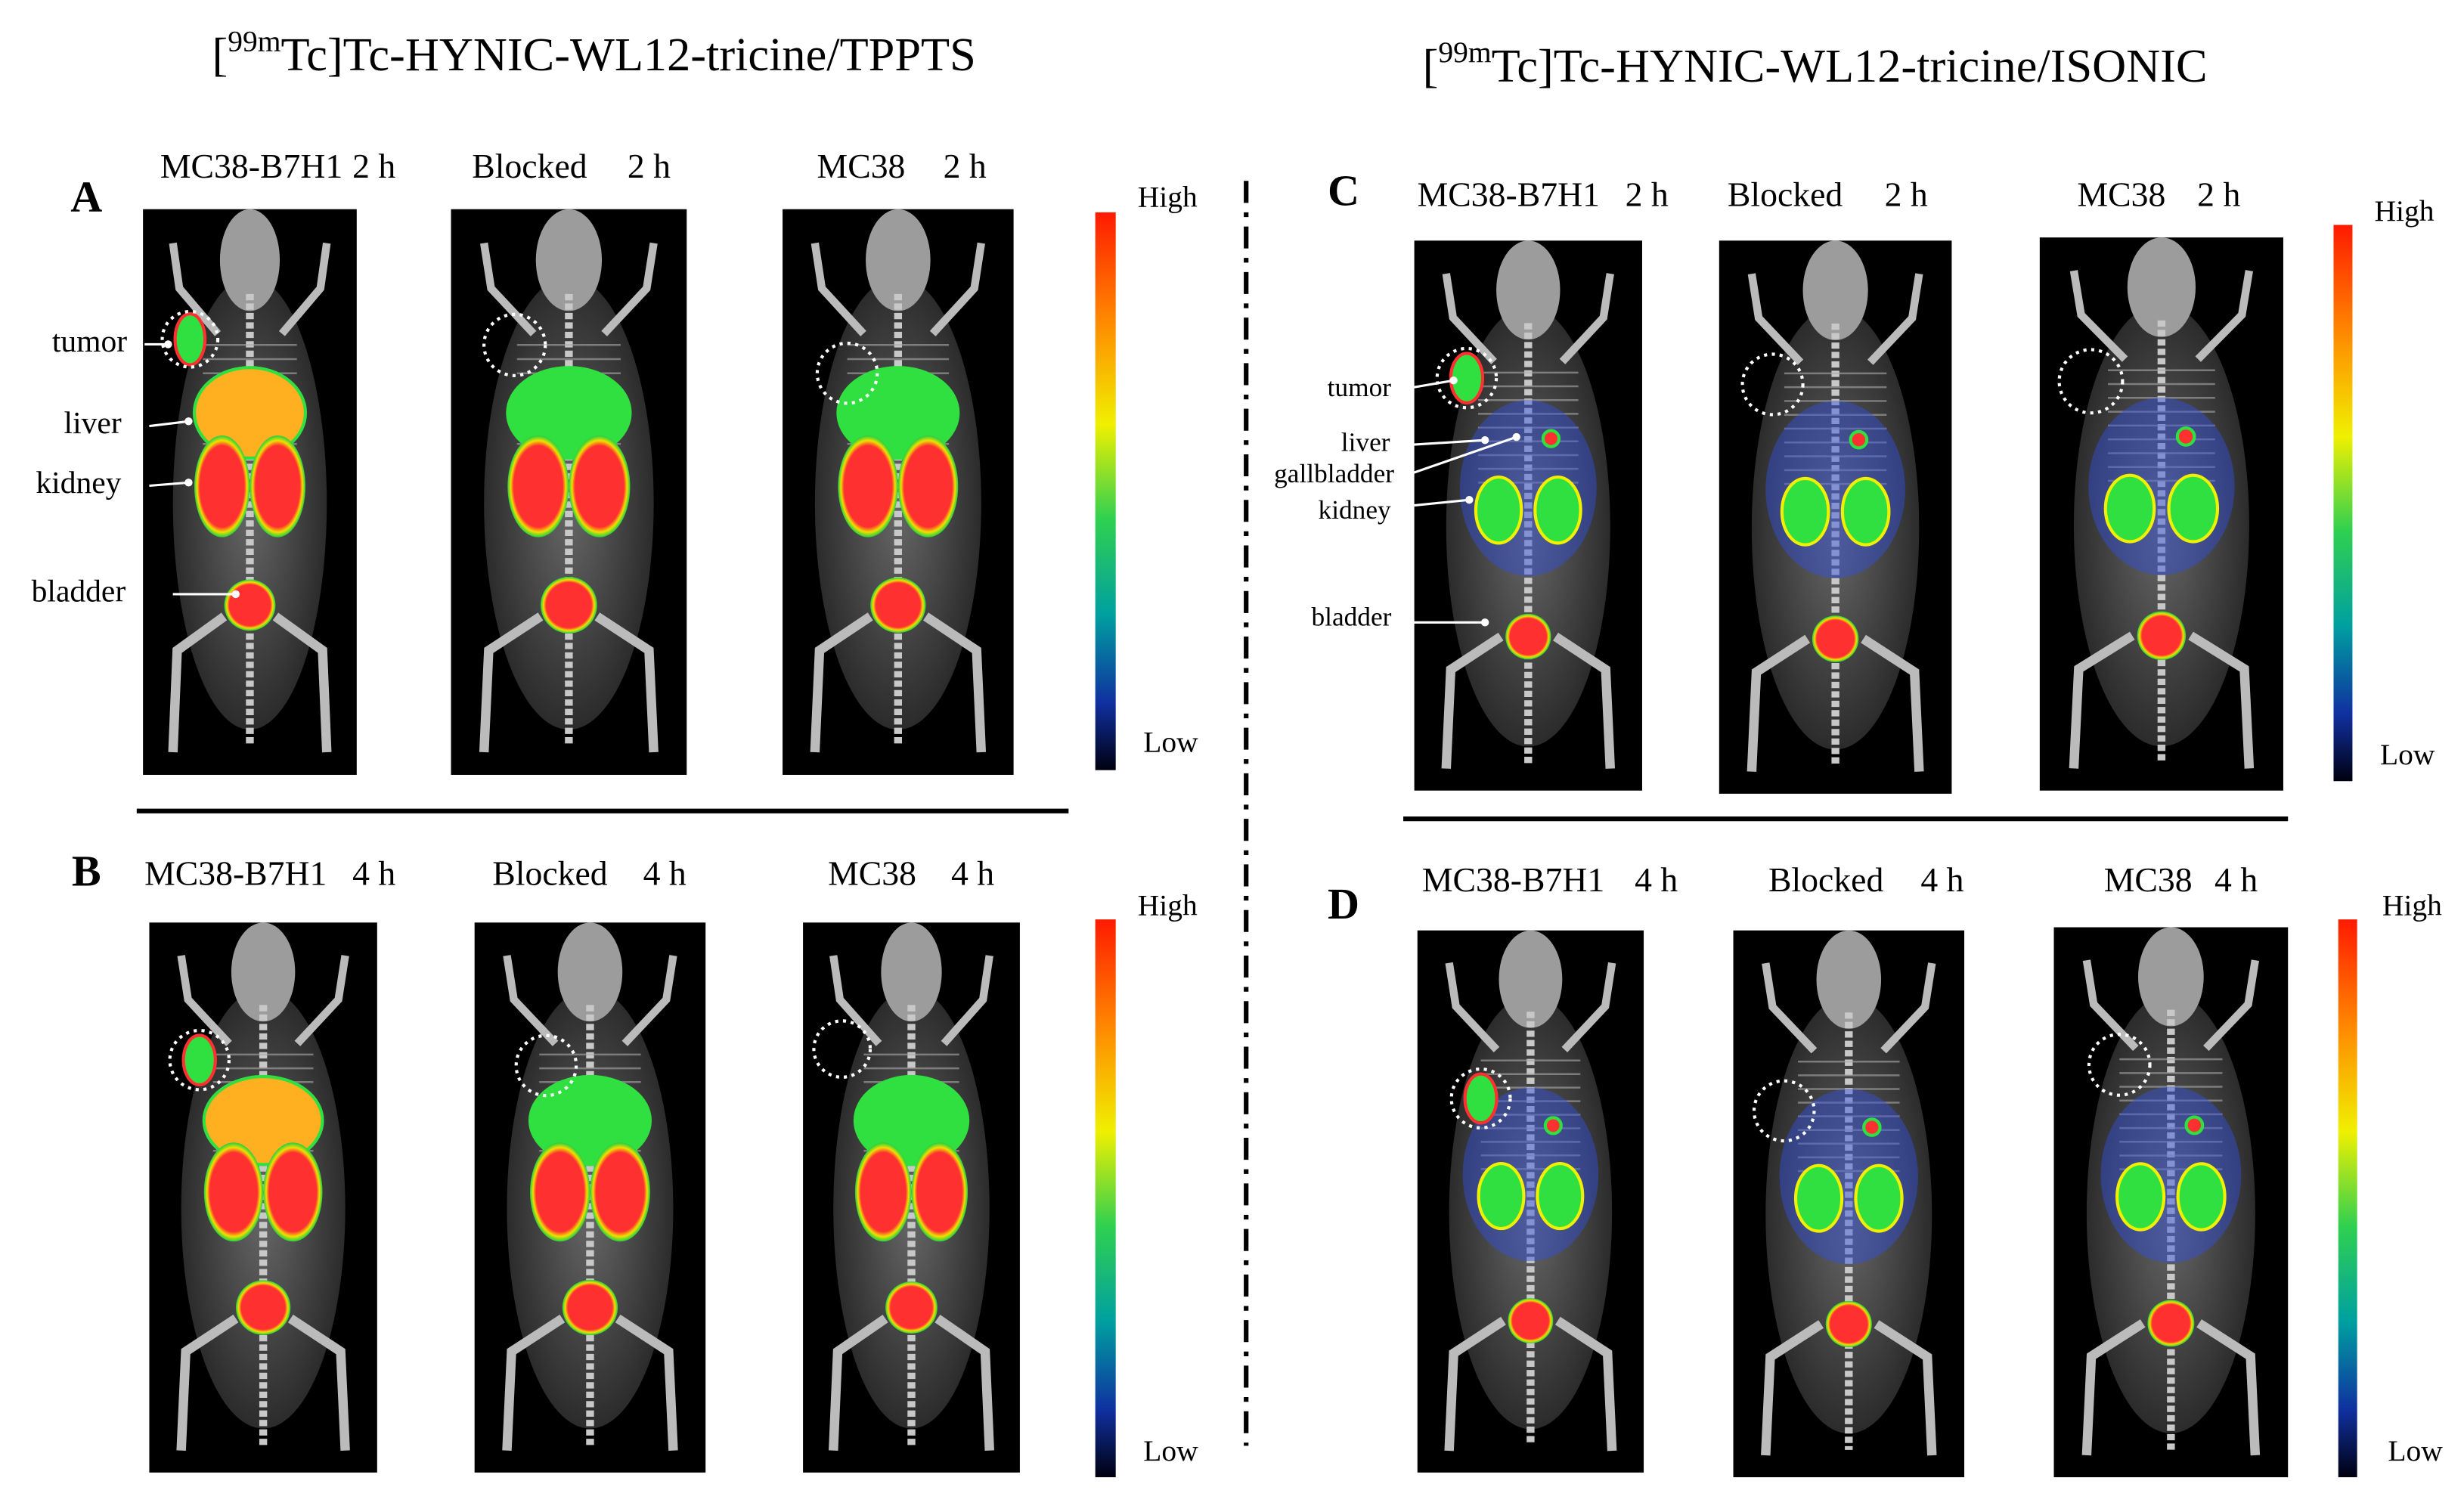 The width and height of the screenshot is (2464, 1512). I want to click on title-superscript: 99m, so click(1464, 52).